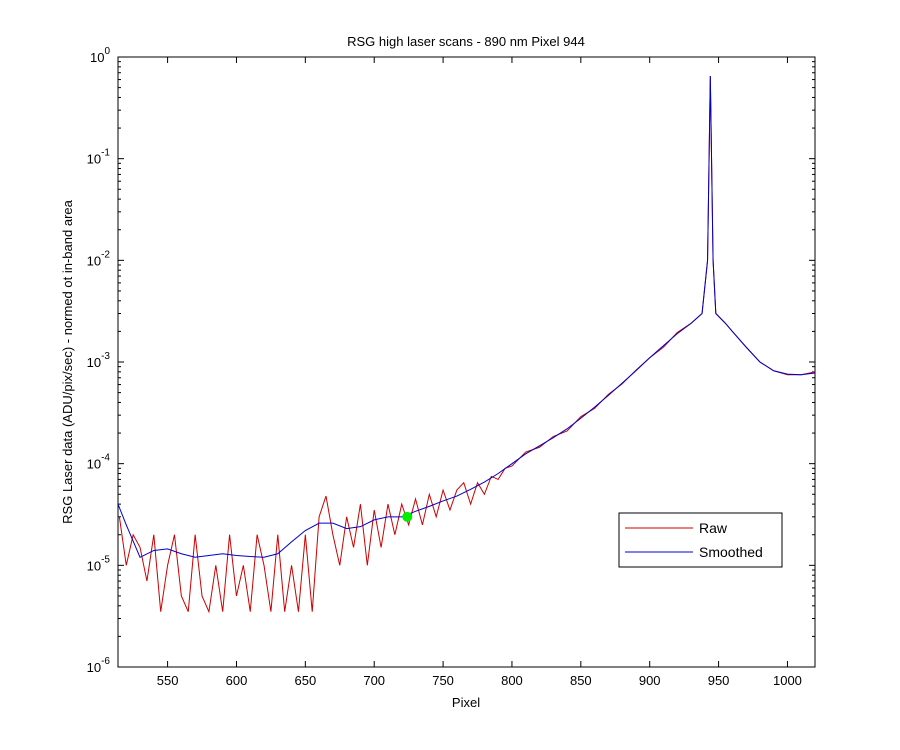  What do you see at coordinates (466, 41) in the screenshot?
I see `chart-title: RSG high laser scans - 890 nm Pixel 944` at bounding box center [466, 41].